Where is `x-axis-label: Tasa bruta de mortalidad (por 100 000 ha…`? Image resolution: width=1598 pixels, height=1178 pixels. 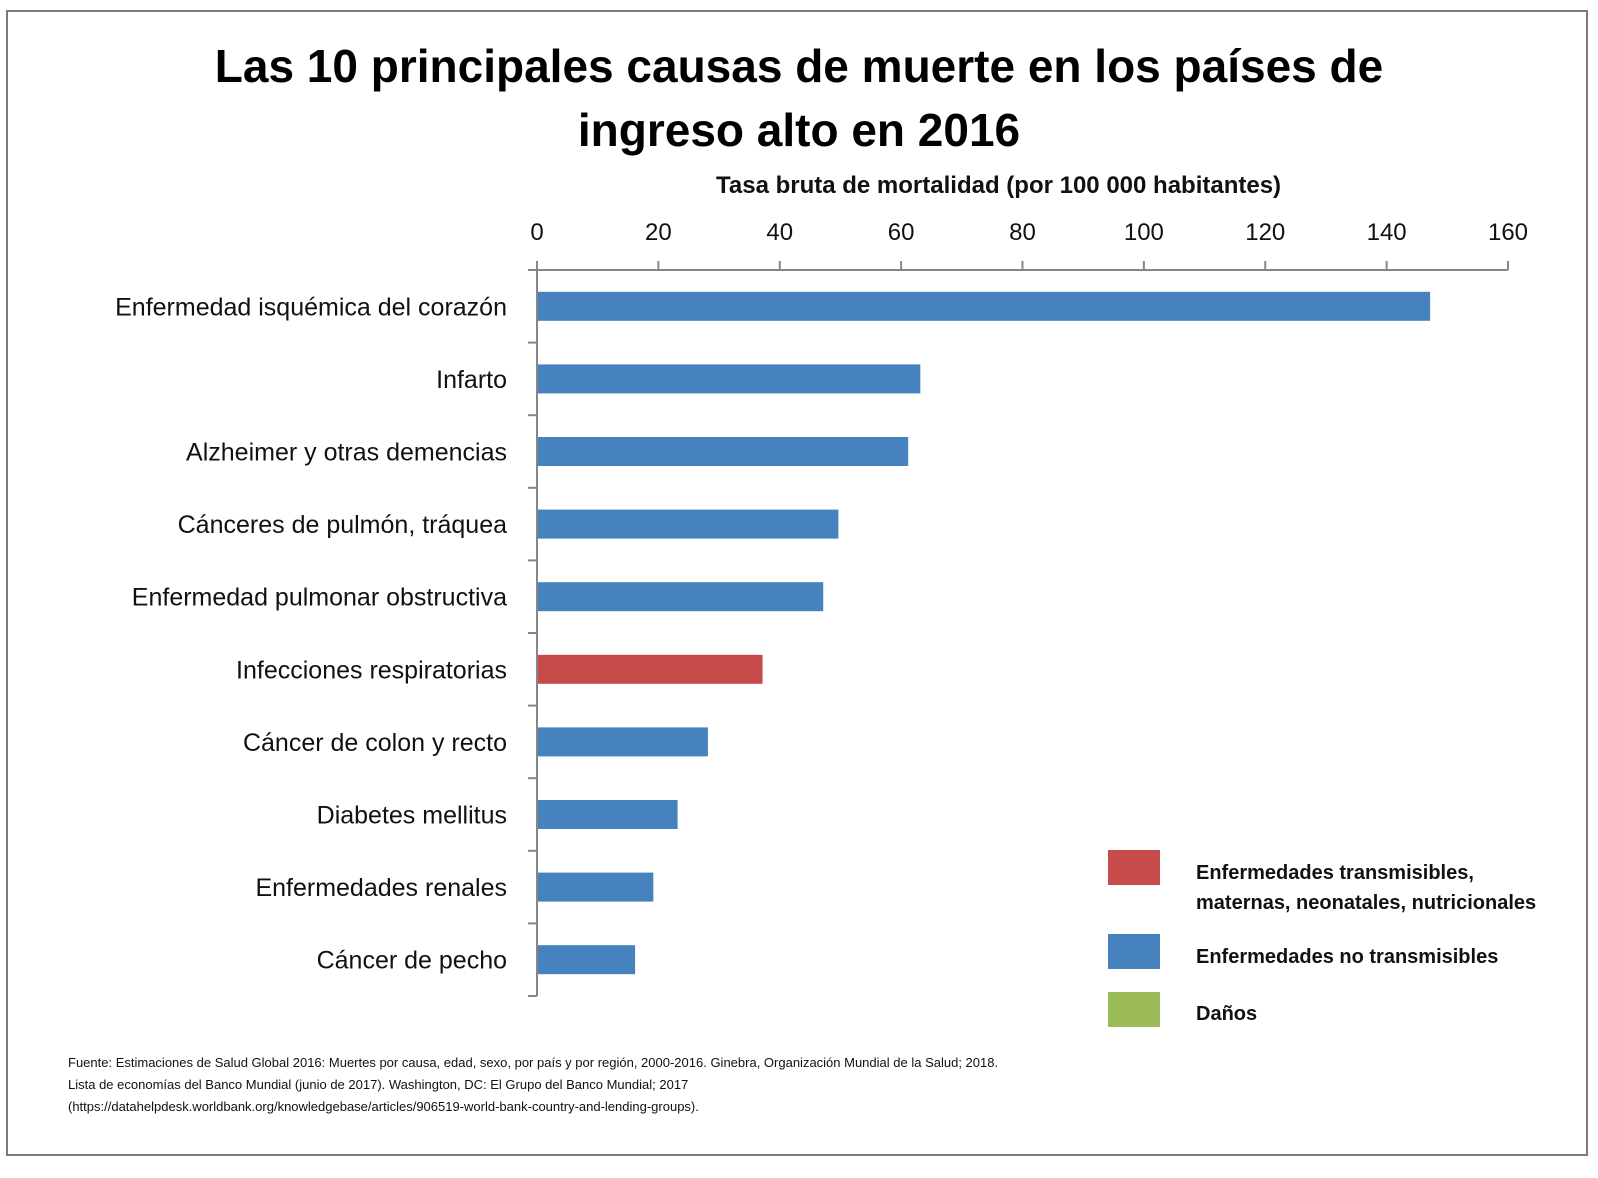 x-axis-label: Tasa bruta de mortalidad (por 100 000 ha… is located at coordinates (999, 185).